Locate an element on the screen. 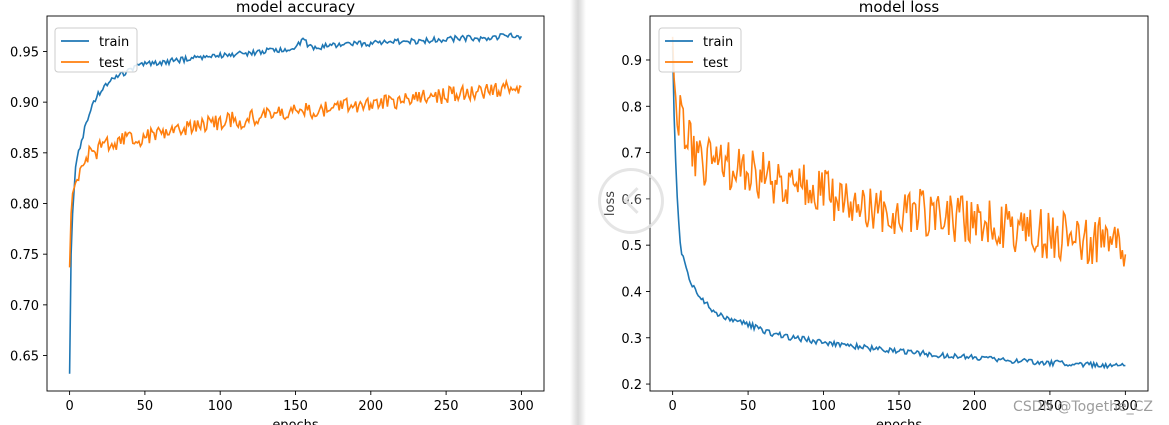  y-tick-label: 0.2 is located at coordinates (631, 385).